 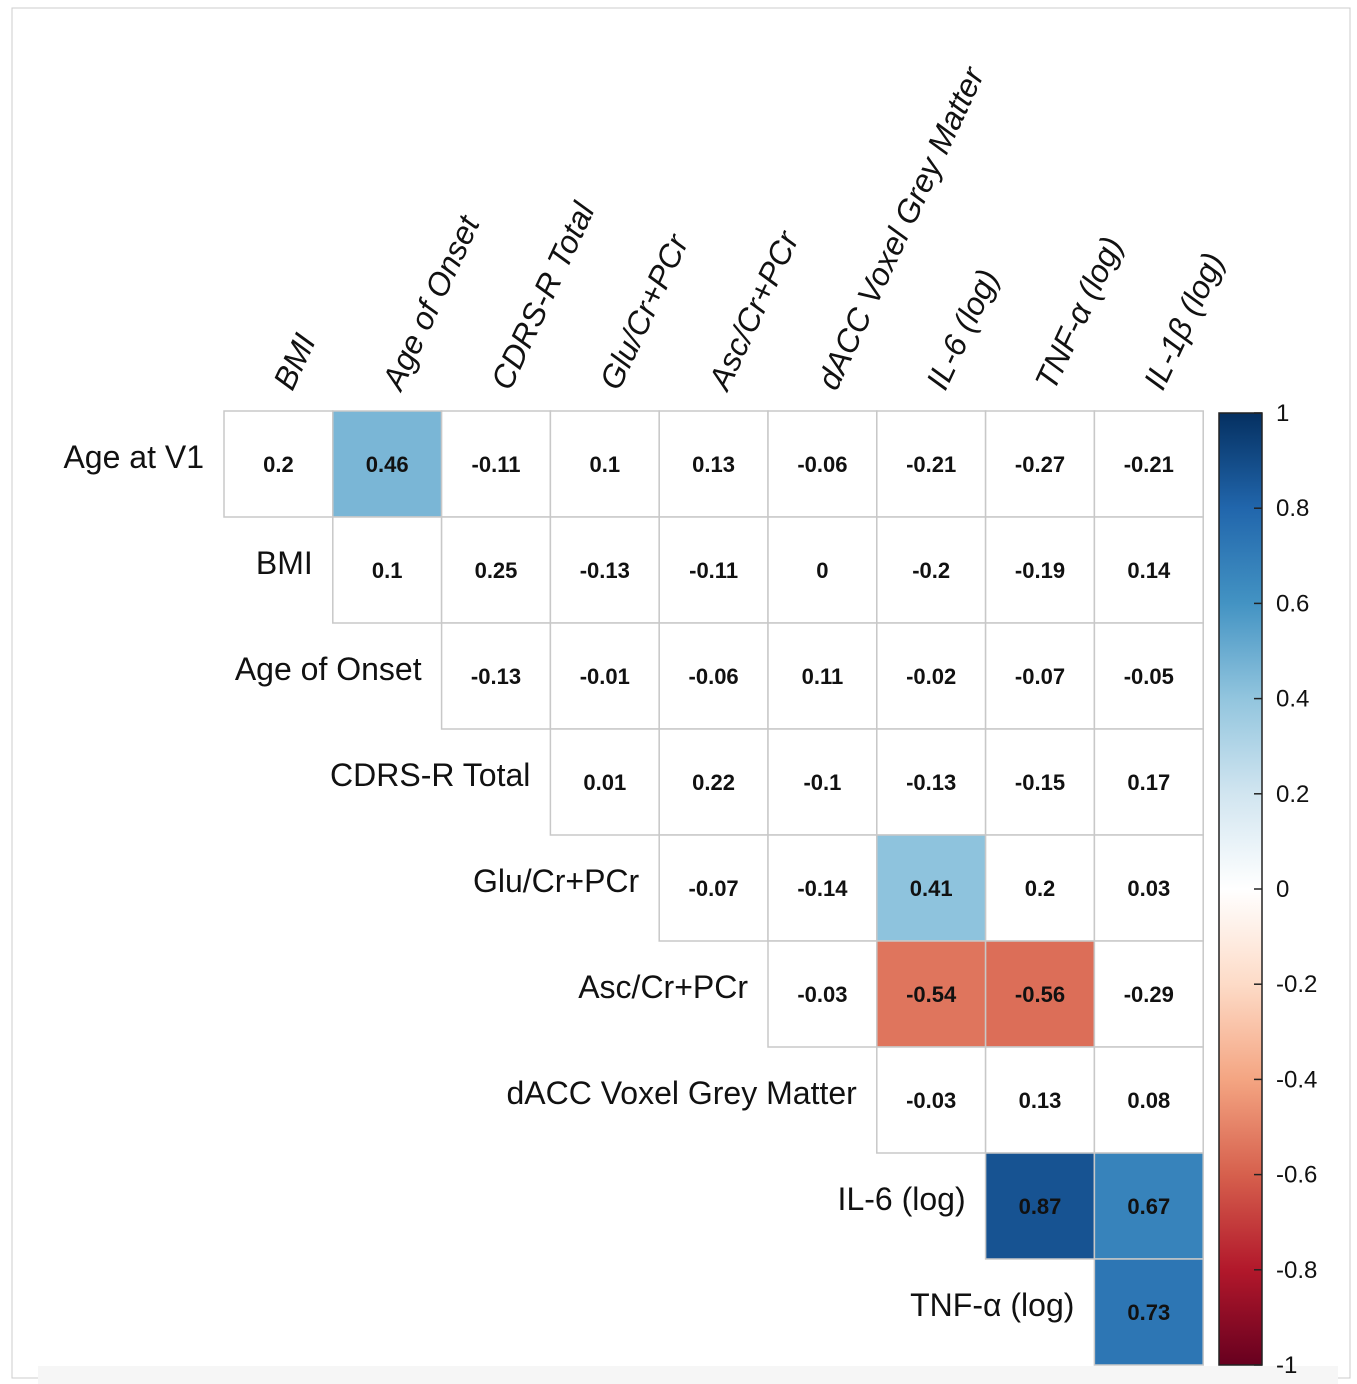 I want to click on cell-value-label: 0.41, so click(x=931, y=888).